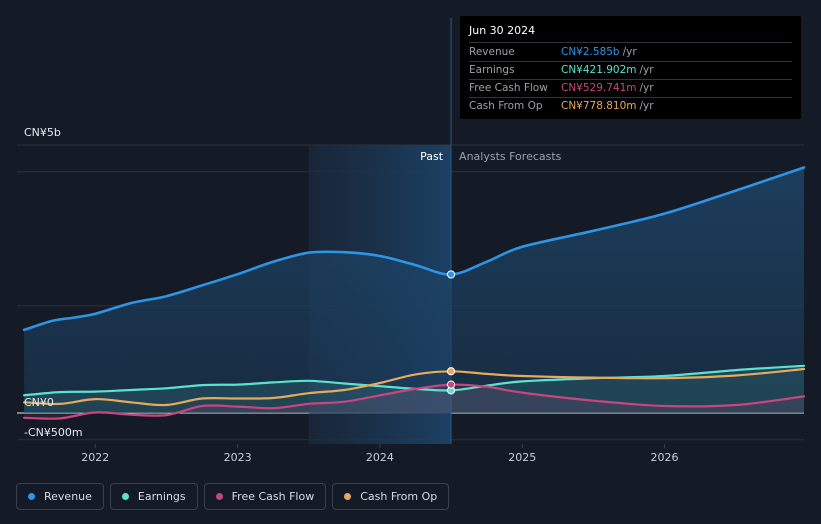 This screenshot has height=524, width=821. I want to click on legend-label: Revenue, so click(68, 496).